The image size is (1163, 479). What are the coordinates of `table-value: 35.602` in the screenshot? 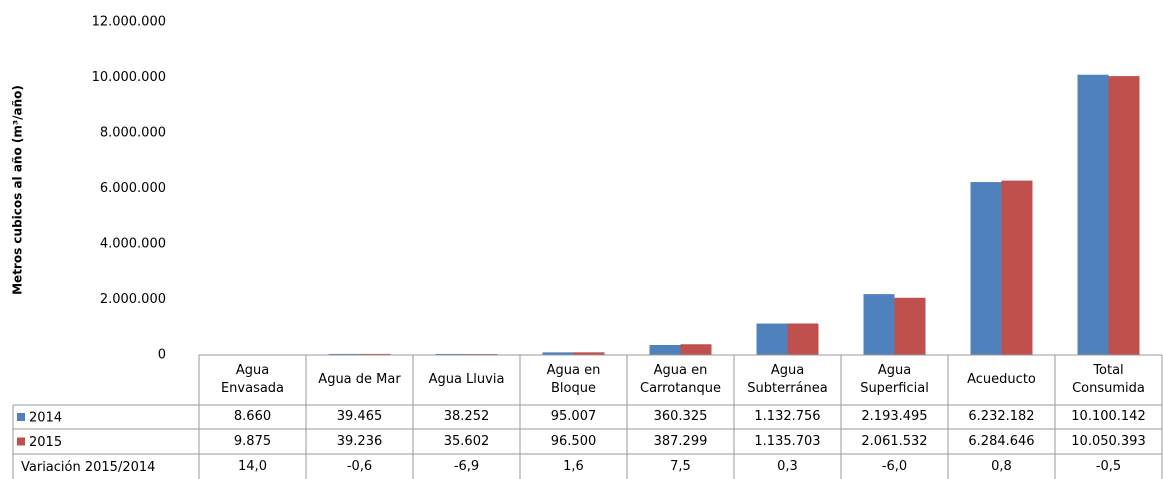 It's located at (466, 441).